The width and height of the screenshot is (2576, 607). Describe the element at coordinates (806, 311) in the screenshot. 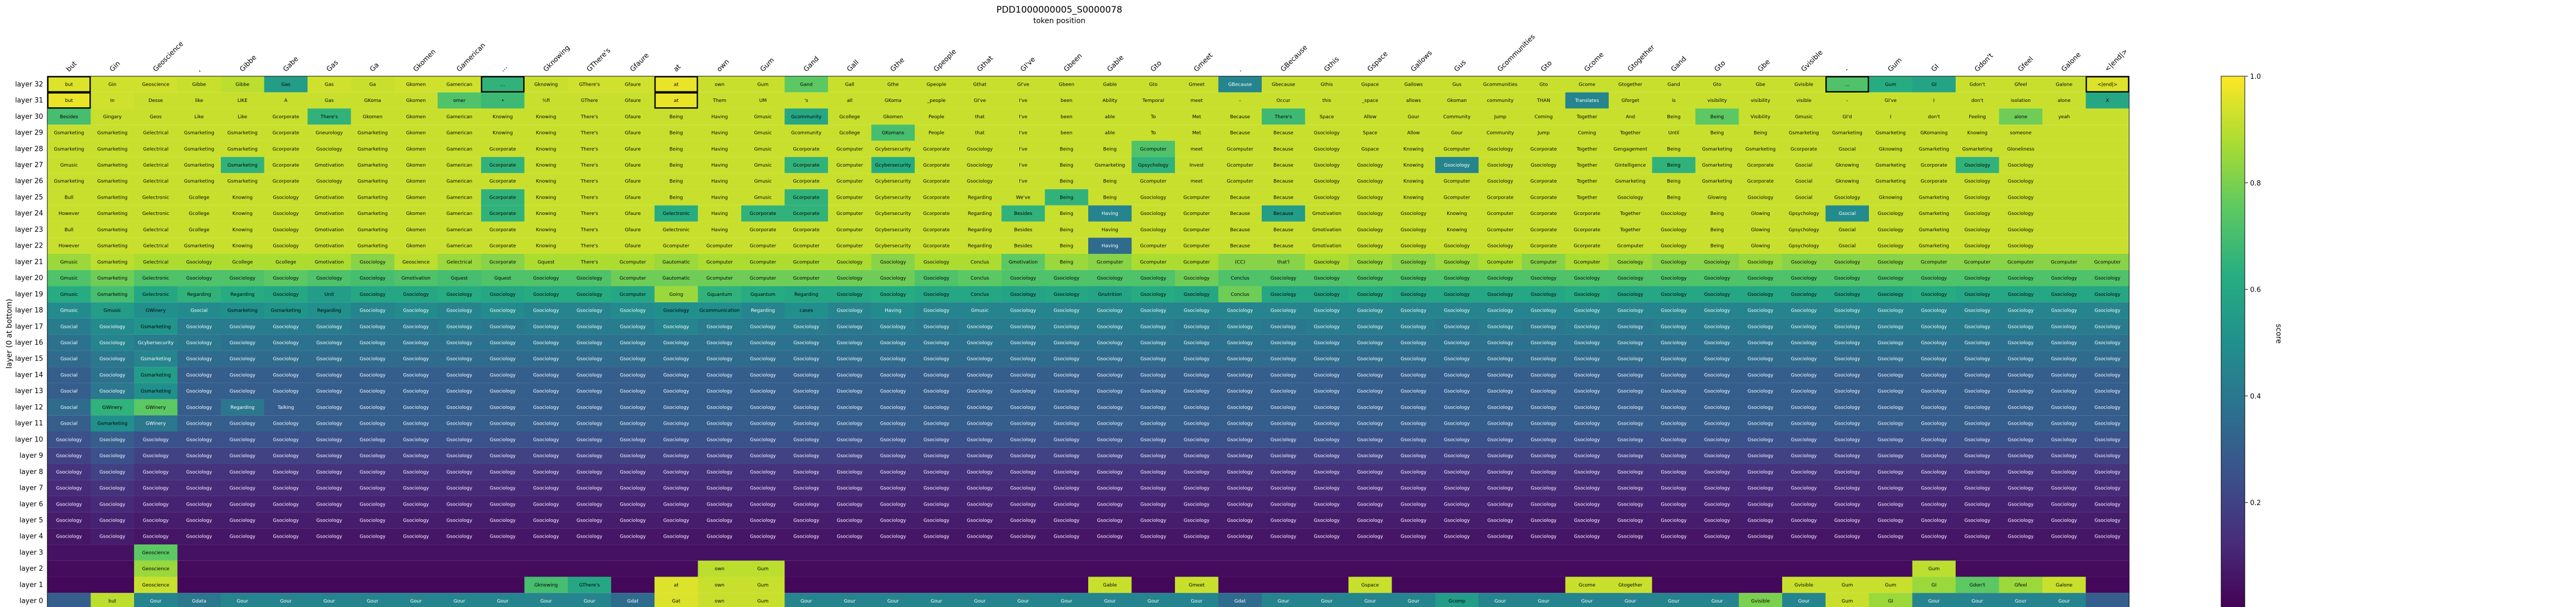

I see `cell-label: cases` at that location.